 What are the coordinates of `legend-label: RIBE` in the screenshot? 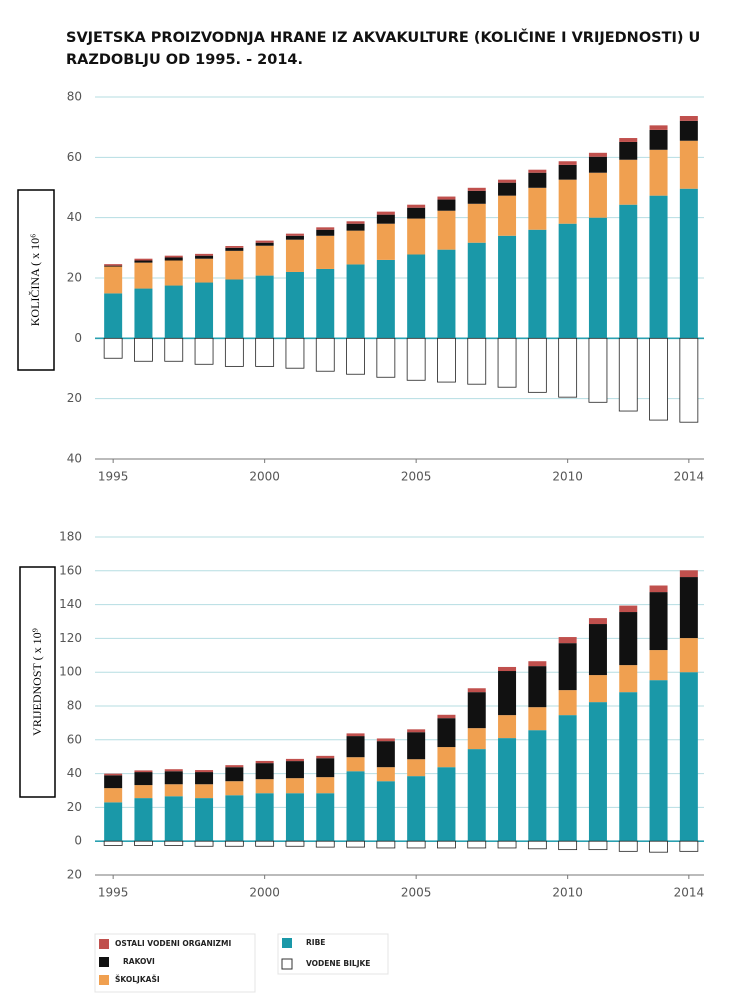 It's located at (315, 942).